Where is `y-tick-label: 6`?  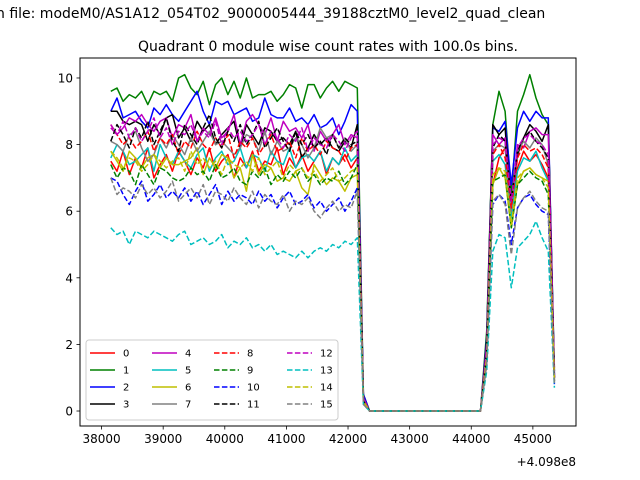 y-tick-label: 6 is located at coordinates (69, 212).